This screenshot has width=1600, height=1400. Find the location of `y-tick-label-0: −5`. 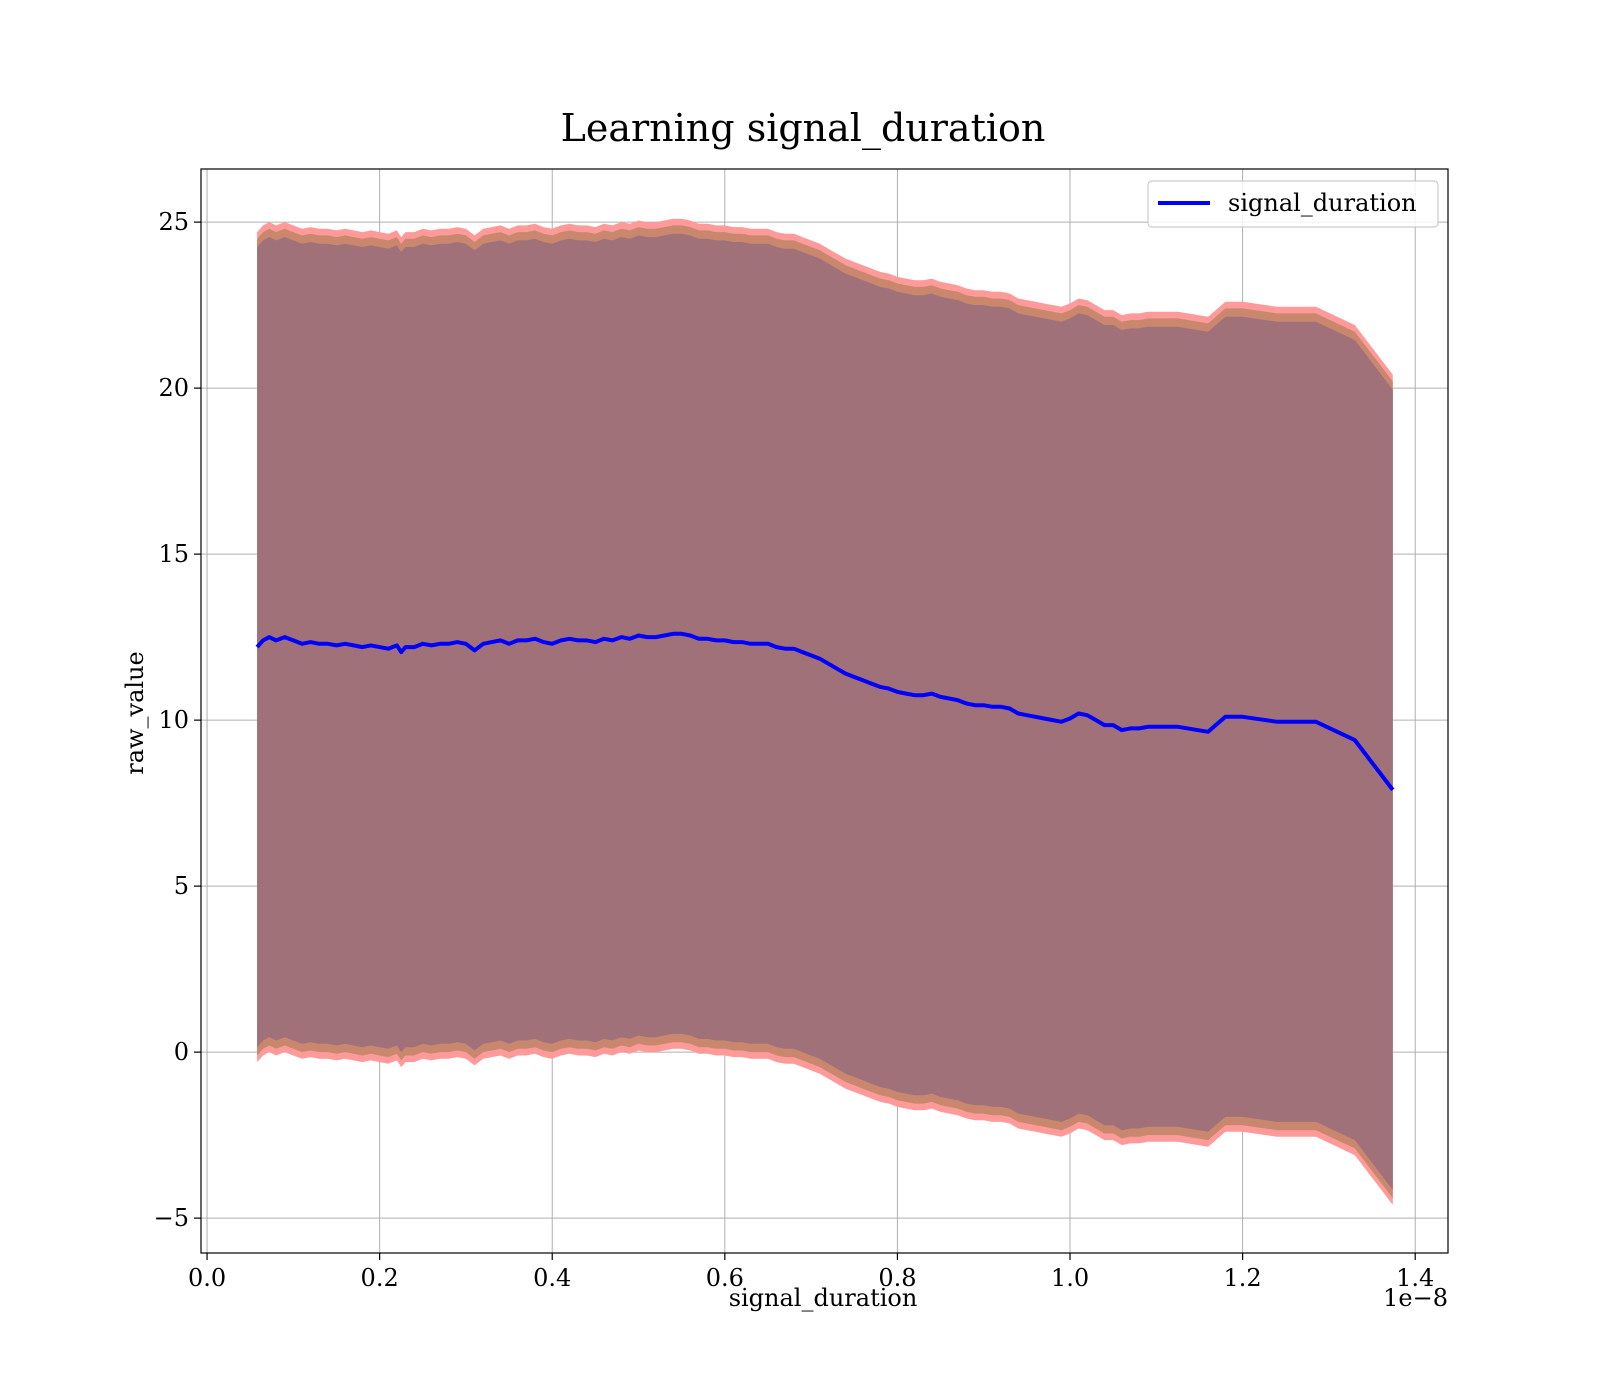

y-tick-label-0: −5 is located at coordinates (171, 1218).